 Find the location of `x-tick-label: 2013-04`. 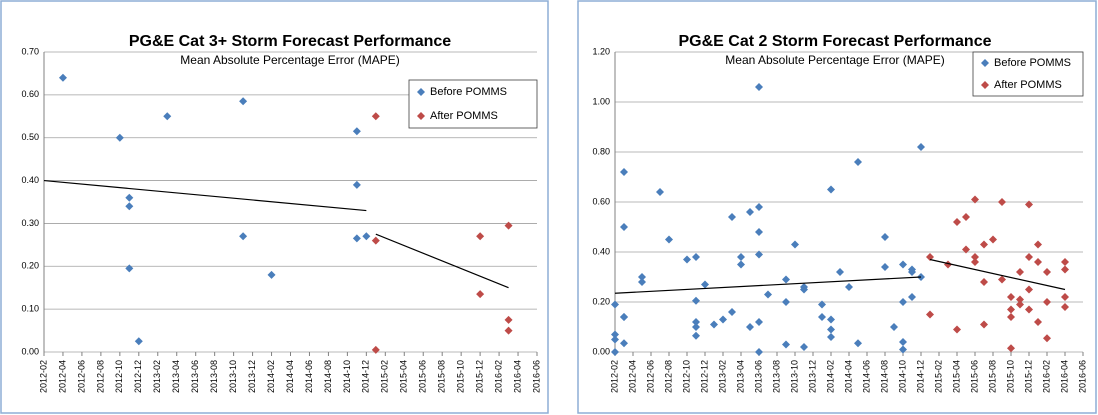

x-tick-label: 2013-04 is located at coordinates (176, 376).